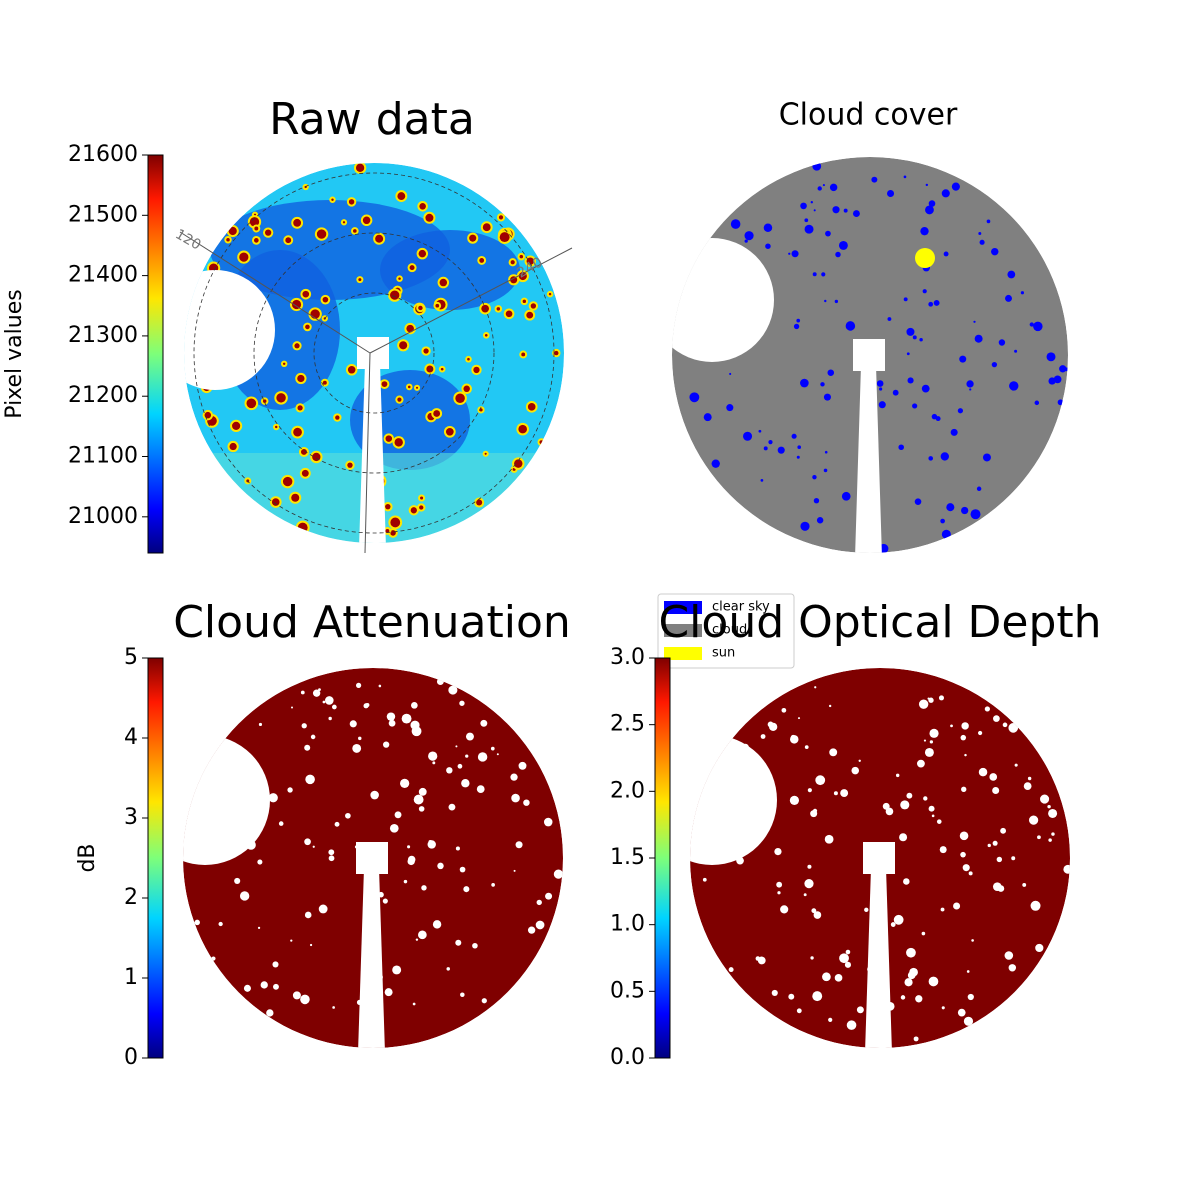  Describe the element at coordinates (131, 657) in the screenshot. I see `colorbar-tick-label: 5` at that location.